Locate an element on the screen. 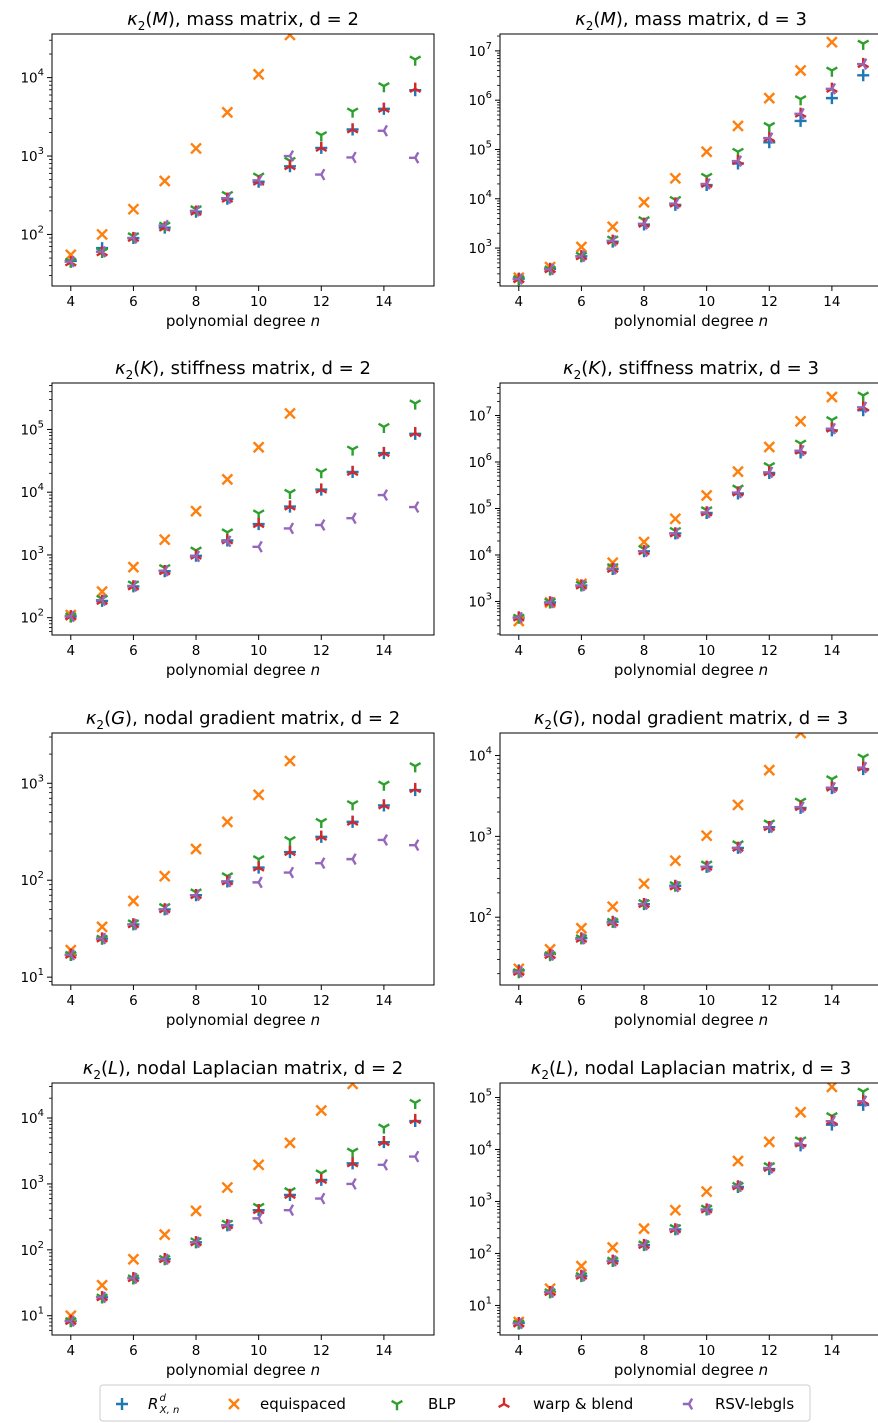  point-rxn is located at coordinates (863, 75).